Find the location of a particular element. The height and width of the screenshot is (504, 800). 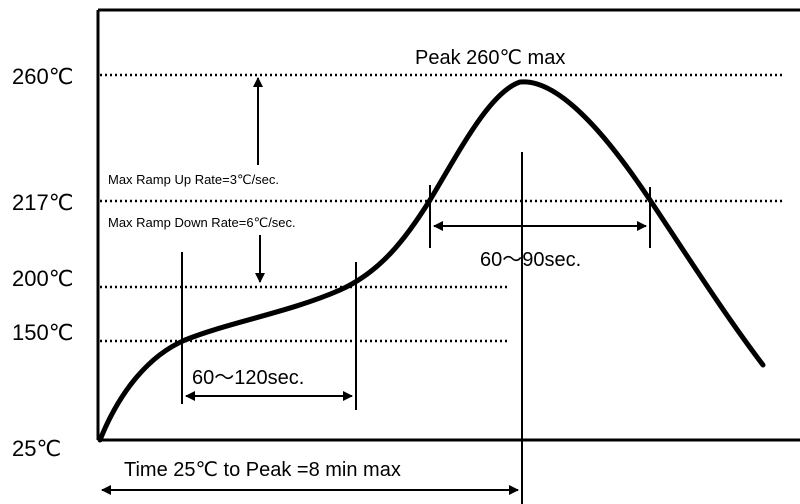

ramp-up-label: Max Ramp Up Rate=3℃/sec. is located at coordinates (193, 179).